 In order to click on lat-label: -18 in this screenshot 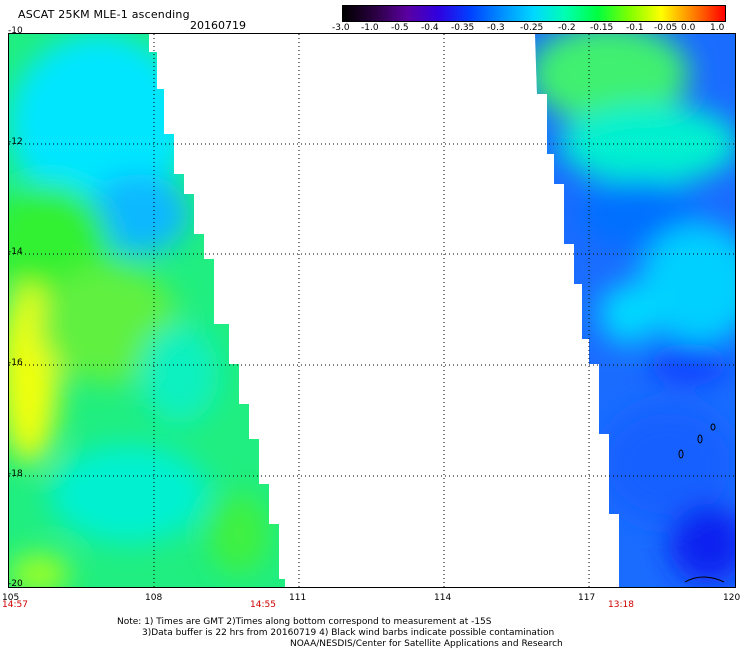, I will do `click(15, 474)`.